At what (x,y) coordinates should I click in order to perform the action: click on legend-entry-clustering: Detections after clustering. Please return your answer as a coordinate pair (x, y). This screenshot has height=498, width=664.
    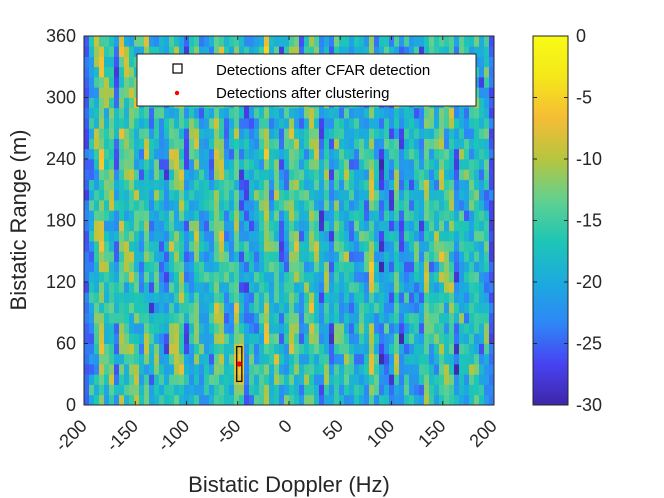
    Looking at the image, I should click on (302, 93).